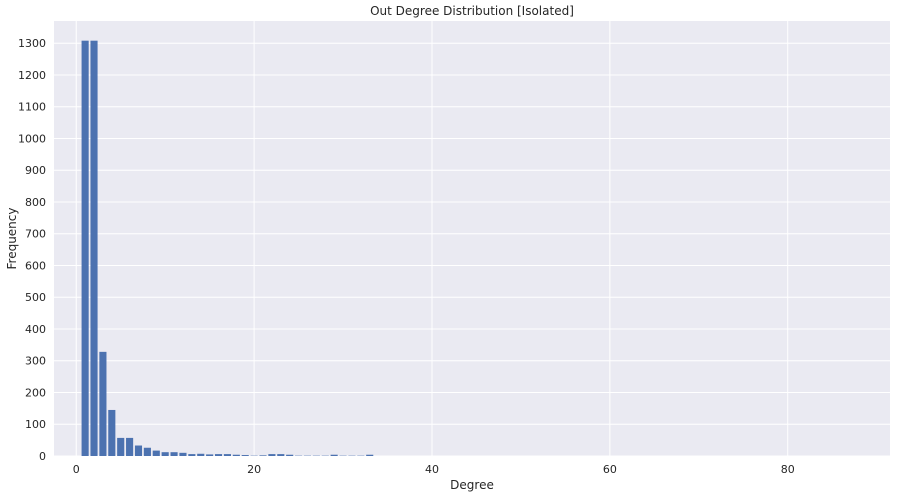 The height and width of the screenshot is (496, 899). Describe the element at coordinates (42, 456) in the screenshot. I see `y-tick-label: 0` at that location.